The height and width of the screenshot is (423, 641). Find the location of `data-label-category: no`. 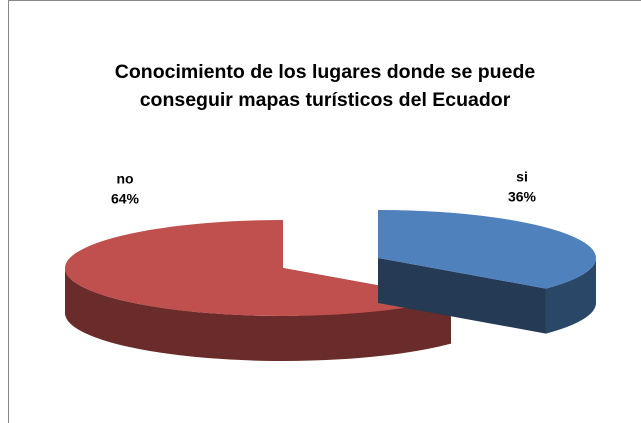

data-label-category: no is located at coordinates (124, 179).